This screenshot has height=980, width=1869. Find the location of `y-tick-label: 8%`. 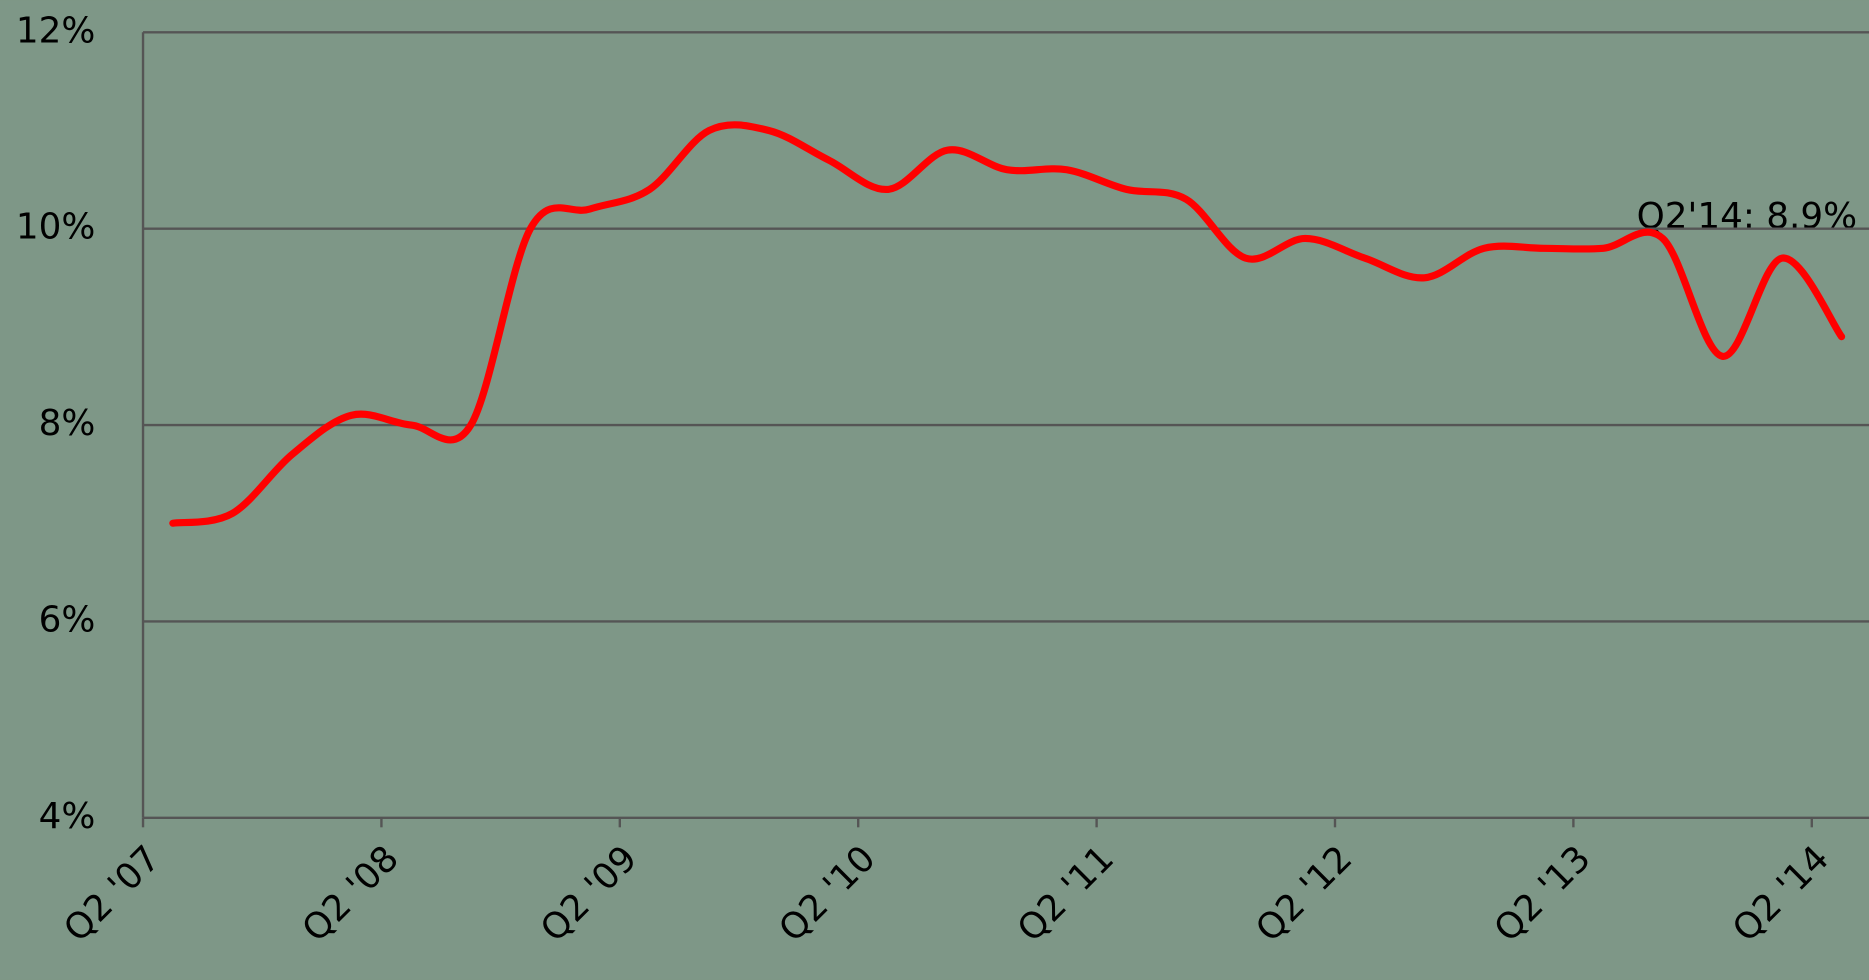

y-tick-label: 8% is located at coordinates (67, 423).